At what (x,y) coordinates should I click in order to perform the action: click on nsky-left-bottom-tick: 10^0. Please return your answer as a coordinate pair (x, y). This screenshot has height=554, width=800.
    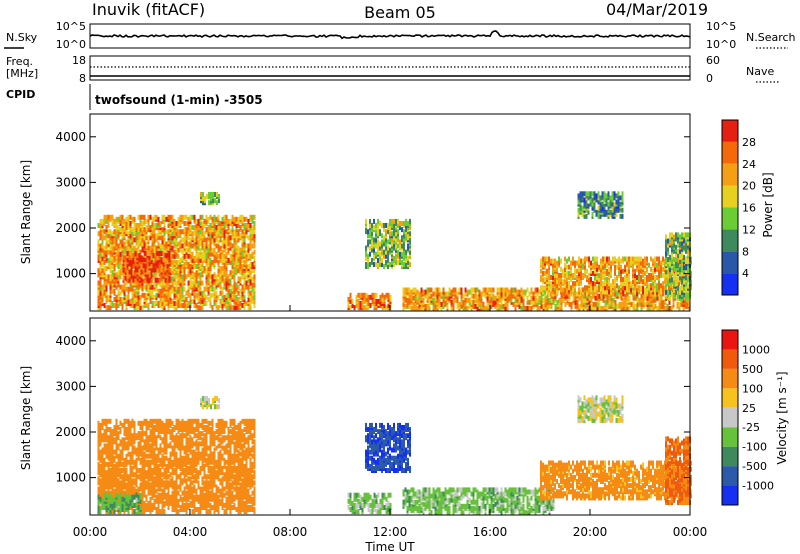
    Looking at the image, I should click on (71, 44).